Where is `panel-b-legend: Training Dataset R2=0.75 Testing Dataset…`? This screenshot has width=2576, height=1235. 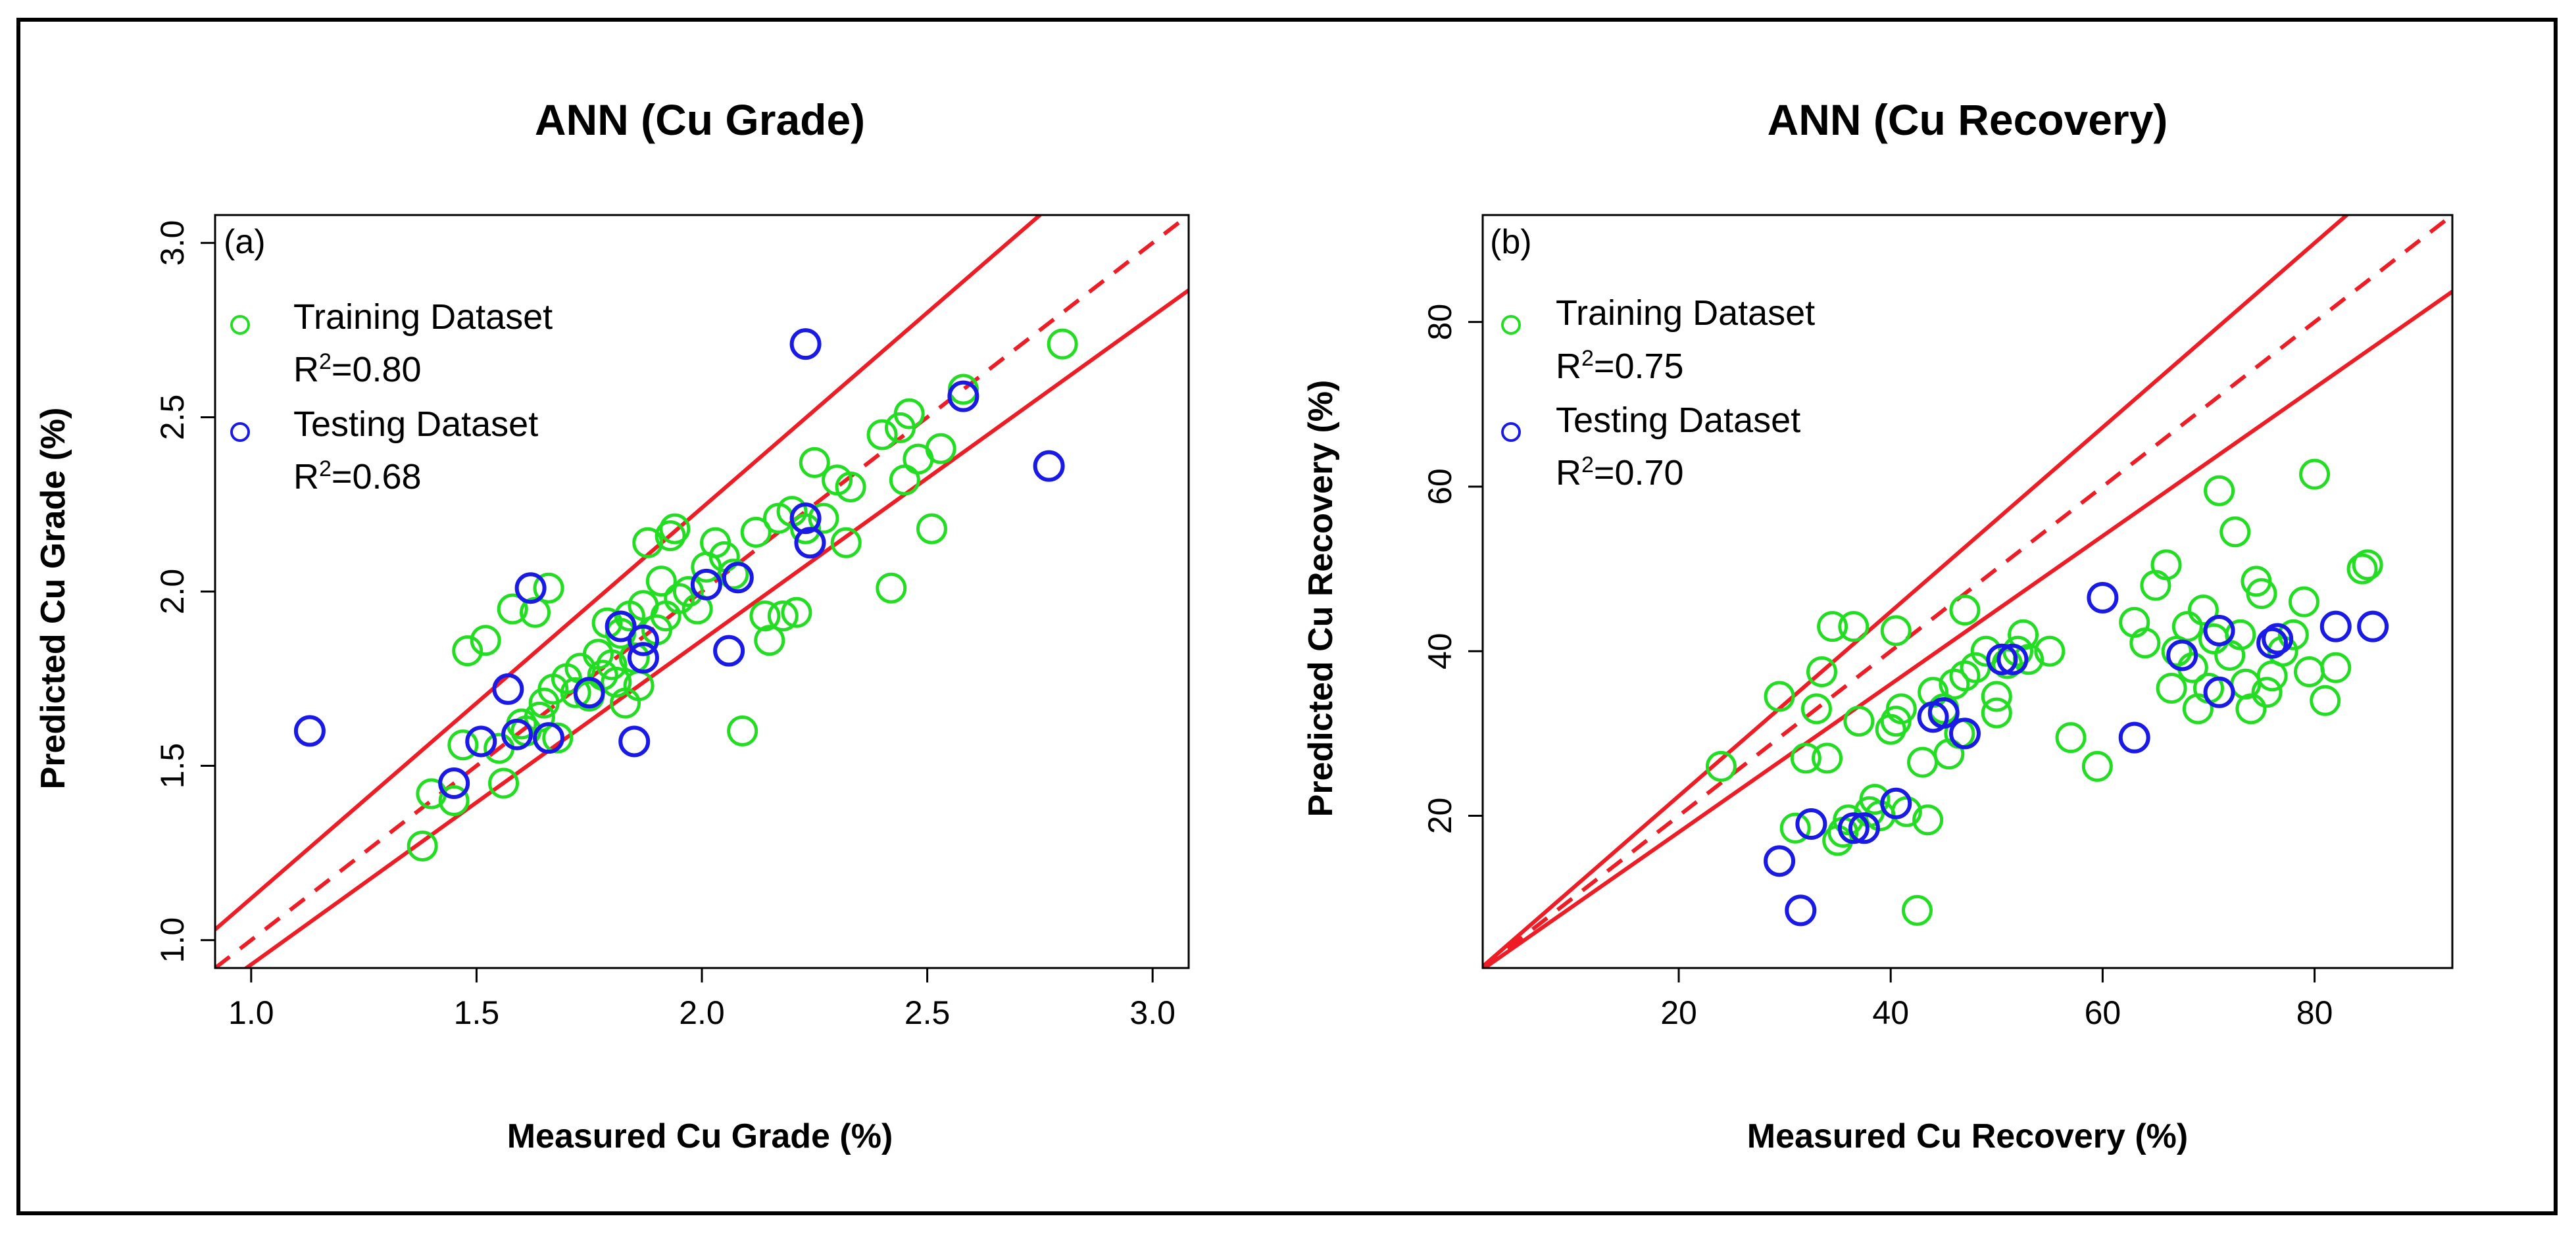 panel-b-legend: Training Dataset R2=0.75 Testing Dataset… is located at coordinates (1658, 393).